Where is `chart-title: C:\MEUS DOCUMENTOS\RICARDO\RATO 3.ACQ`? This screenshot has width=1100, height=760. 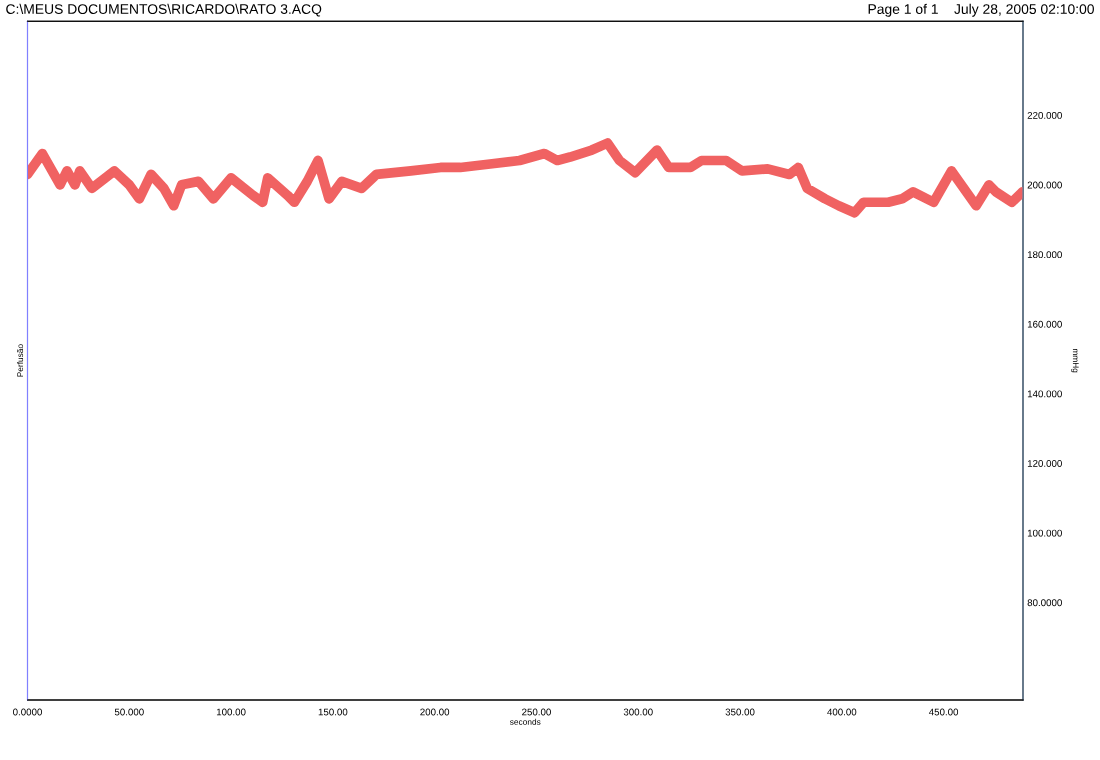
chart-title: C:\MEUS DOCUMENTOS\RICARDO\RATO 3.ACQ is located at coordinates (164, 10).